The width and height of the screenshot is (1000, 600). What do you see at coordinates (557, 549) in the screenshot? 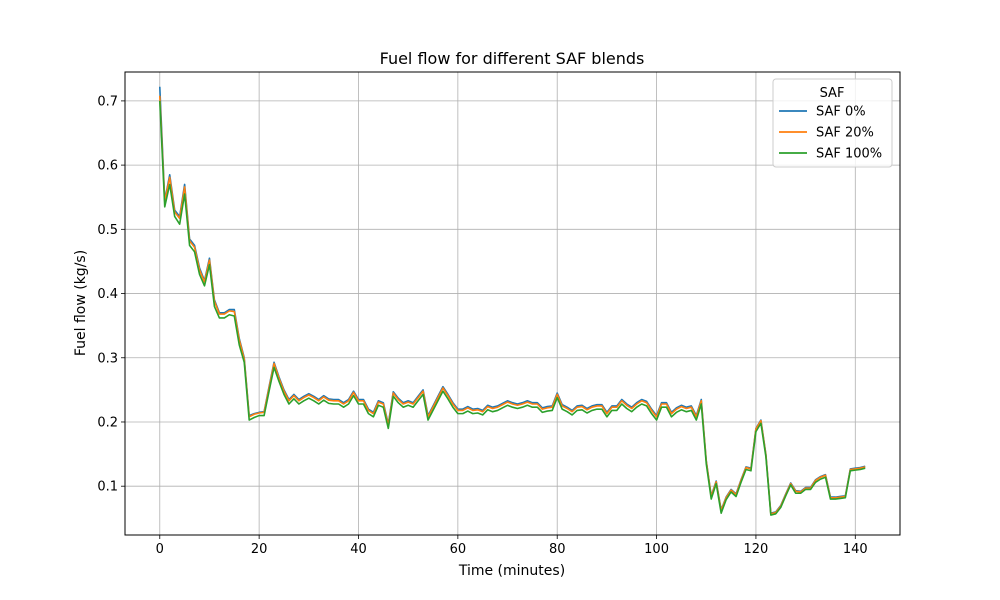
I see `x-tick-label: 80` at bounding box center [557, 549].